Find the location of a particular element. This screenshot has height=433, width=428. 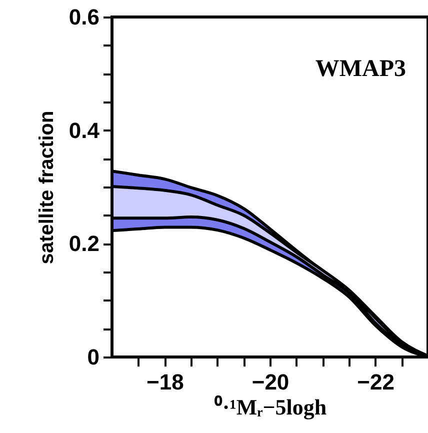

x-tick-label: −20 is located at coordinates (271, 382).